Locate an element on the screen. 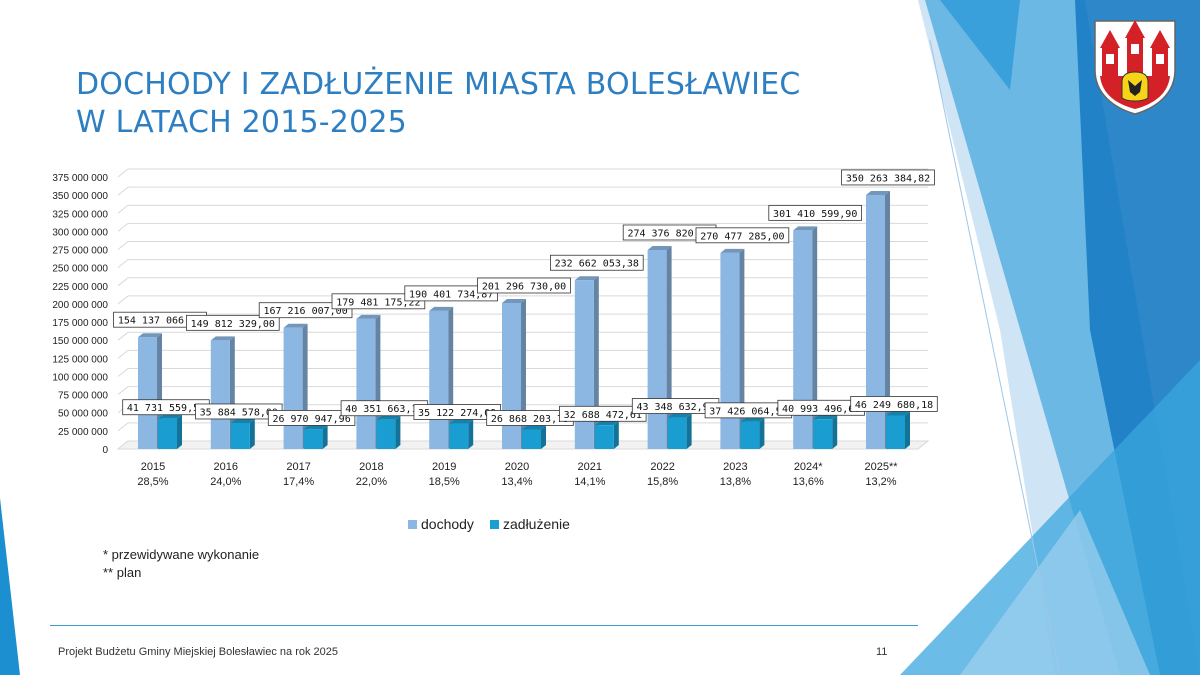 Image resolution: width=1200 pixels, height=675 pixels. legend-swatch-dochody is located at coordinates (412, 524).